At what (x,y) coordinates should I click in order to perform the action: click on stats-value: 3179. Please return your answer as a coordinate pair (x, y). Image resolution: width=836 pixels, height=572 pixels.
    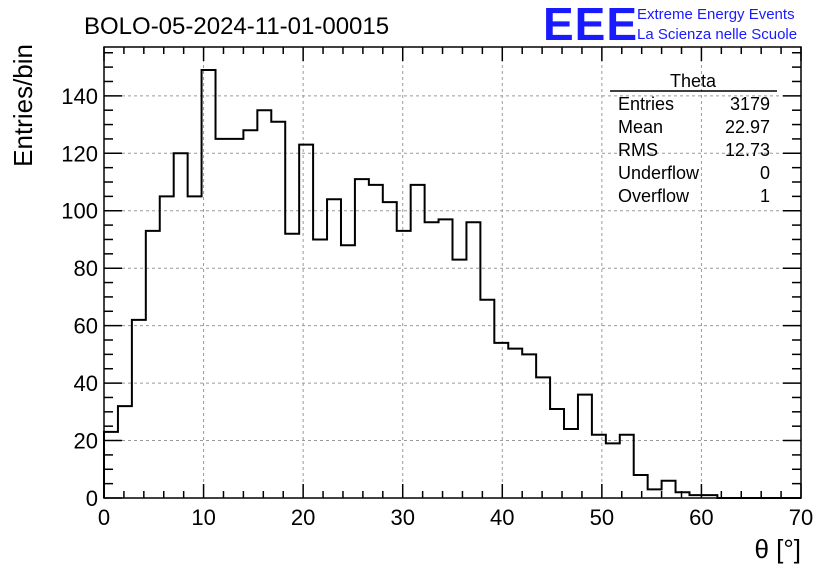
    Looking at the image, I should click on (750, 104).